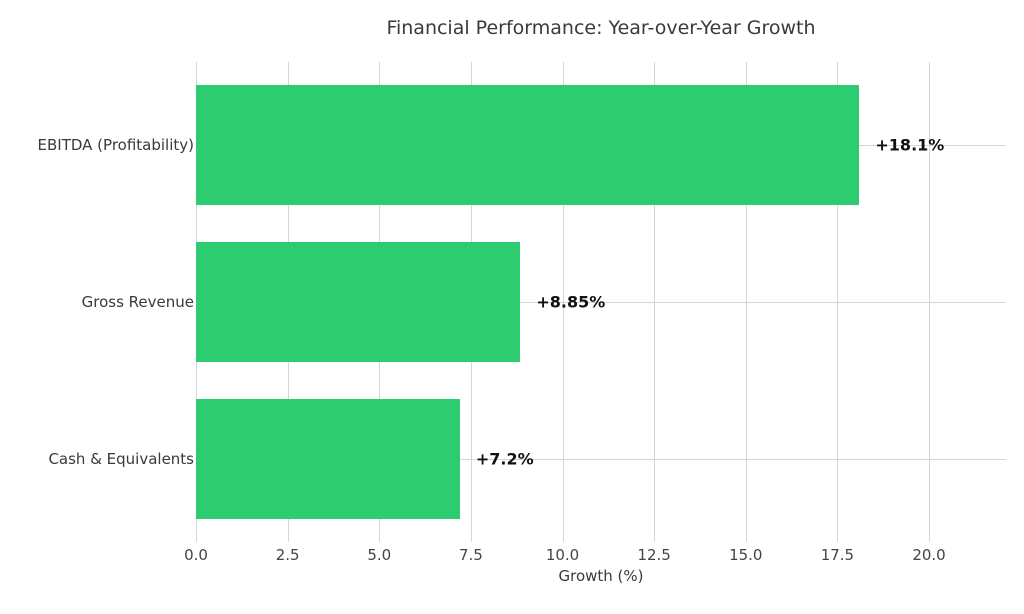 This screenshot has width=1024, height=614. What do you see at coordinates (470, 555) in the screenshot?
I see `x-tick-label: 7.5` at bounding box center [470, 555].